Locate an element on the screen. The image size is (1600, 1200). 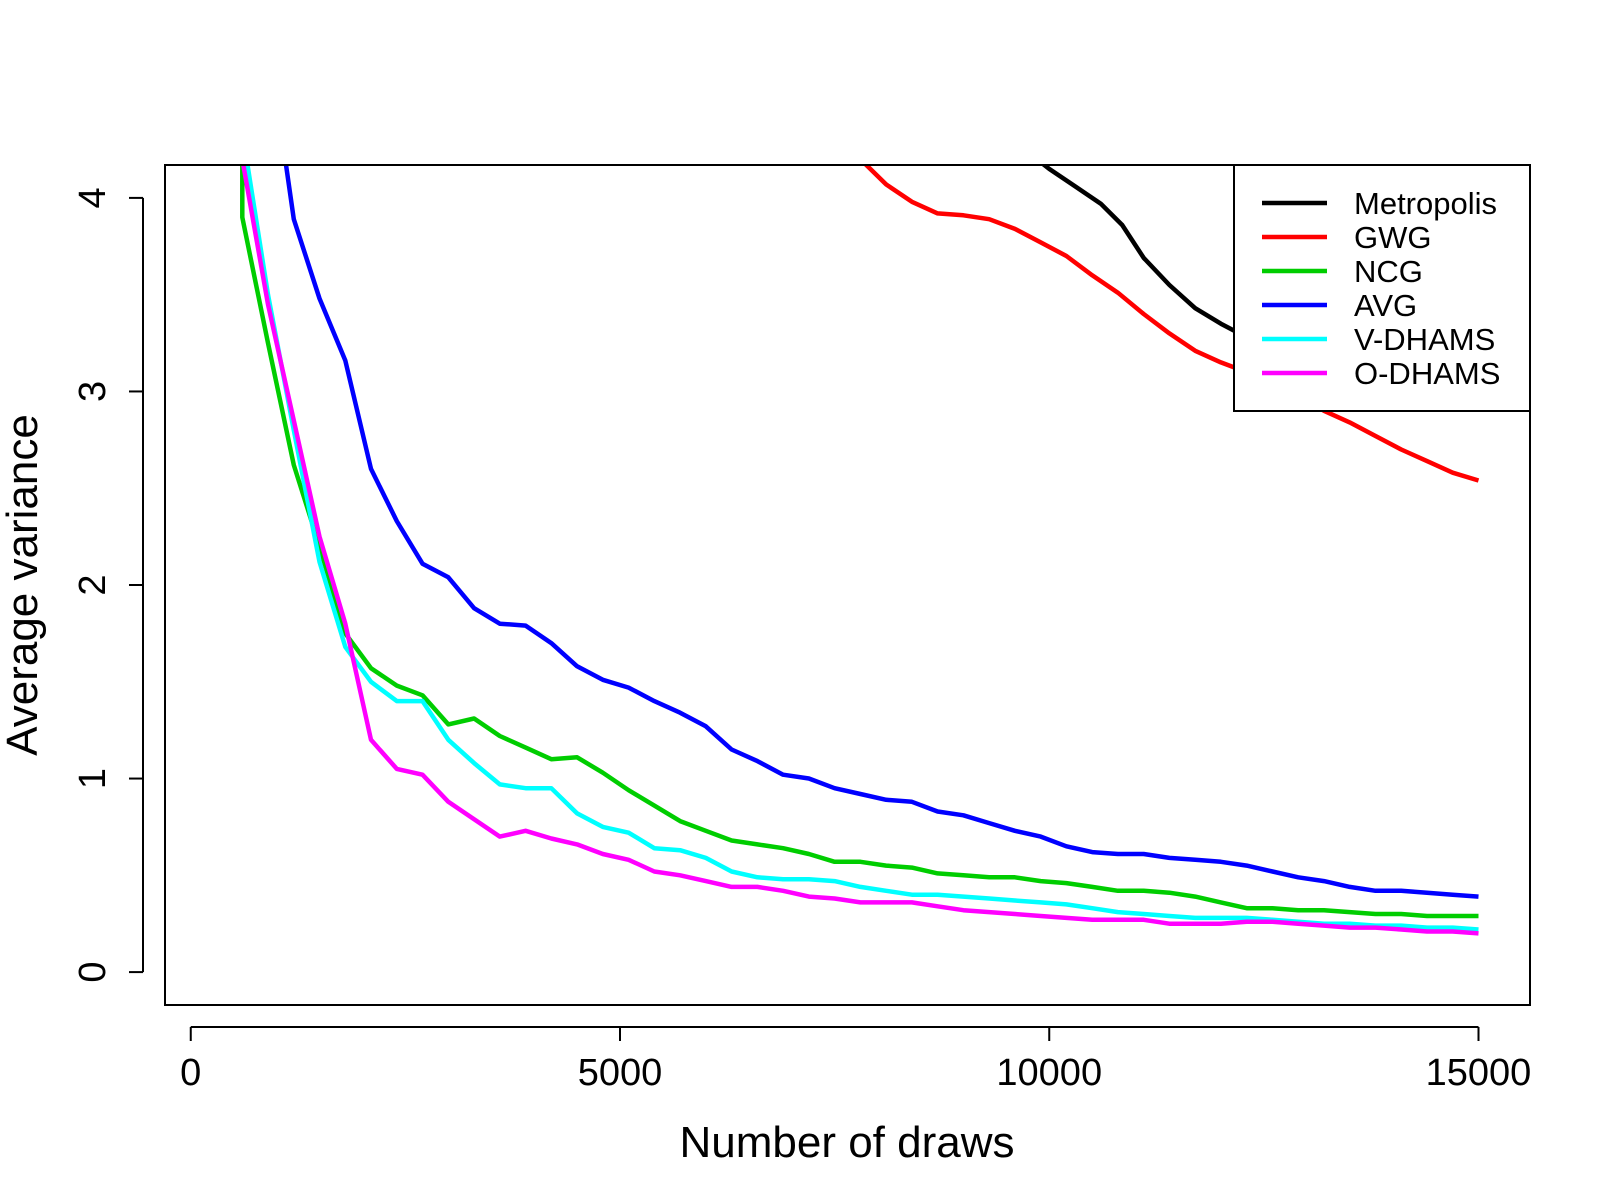
x-axis-title: Number of draws is located at coordinates (846, 1142).